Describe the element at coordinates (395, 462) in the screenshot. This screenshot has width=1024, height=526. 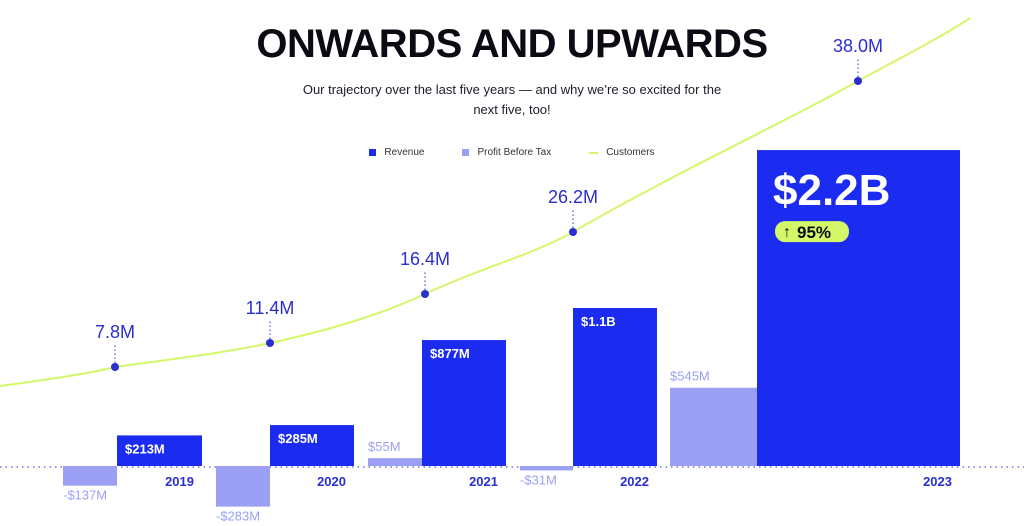
I see `profit-bar-2021` at that location.